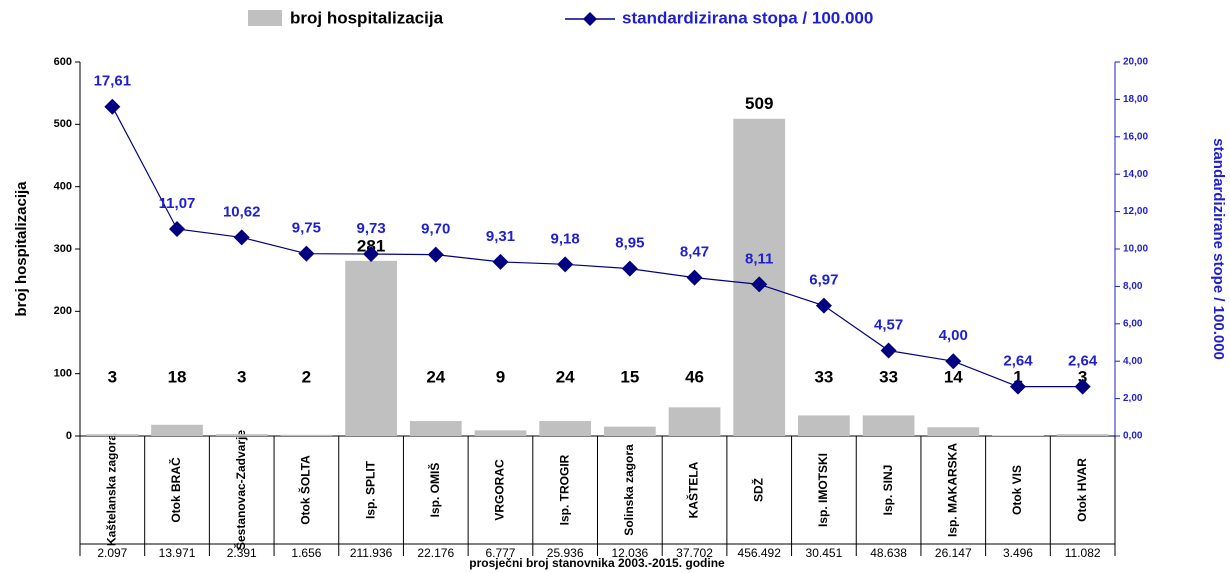 The height and width of the screenshot is (573, 1230). I want to click on bar-value-label: 509, so click(759, 103).